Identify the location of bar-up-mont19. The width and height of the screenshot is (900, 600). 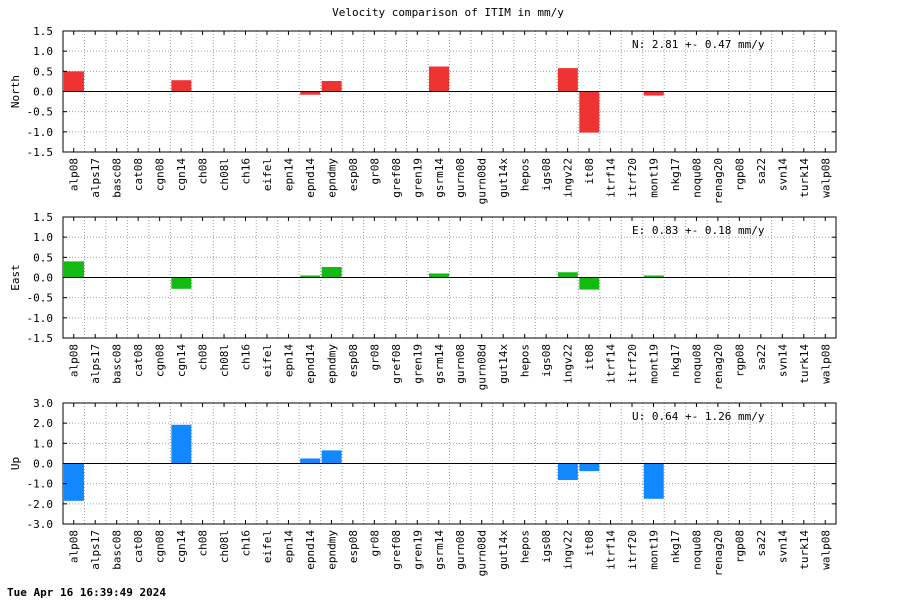
(653, 481).